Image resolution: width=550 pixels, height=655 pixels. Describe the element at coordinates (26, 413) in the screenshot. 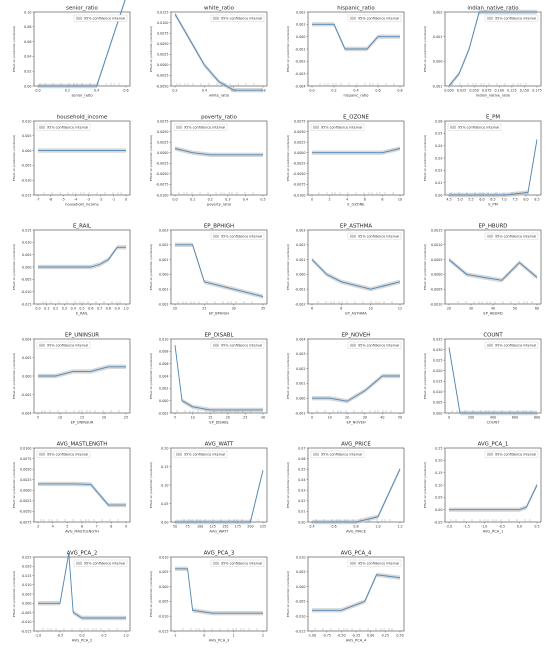

I see `y-tick-label: -0.004` at that location.